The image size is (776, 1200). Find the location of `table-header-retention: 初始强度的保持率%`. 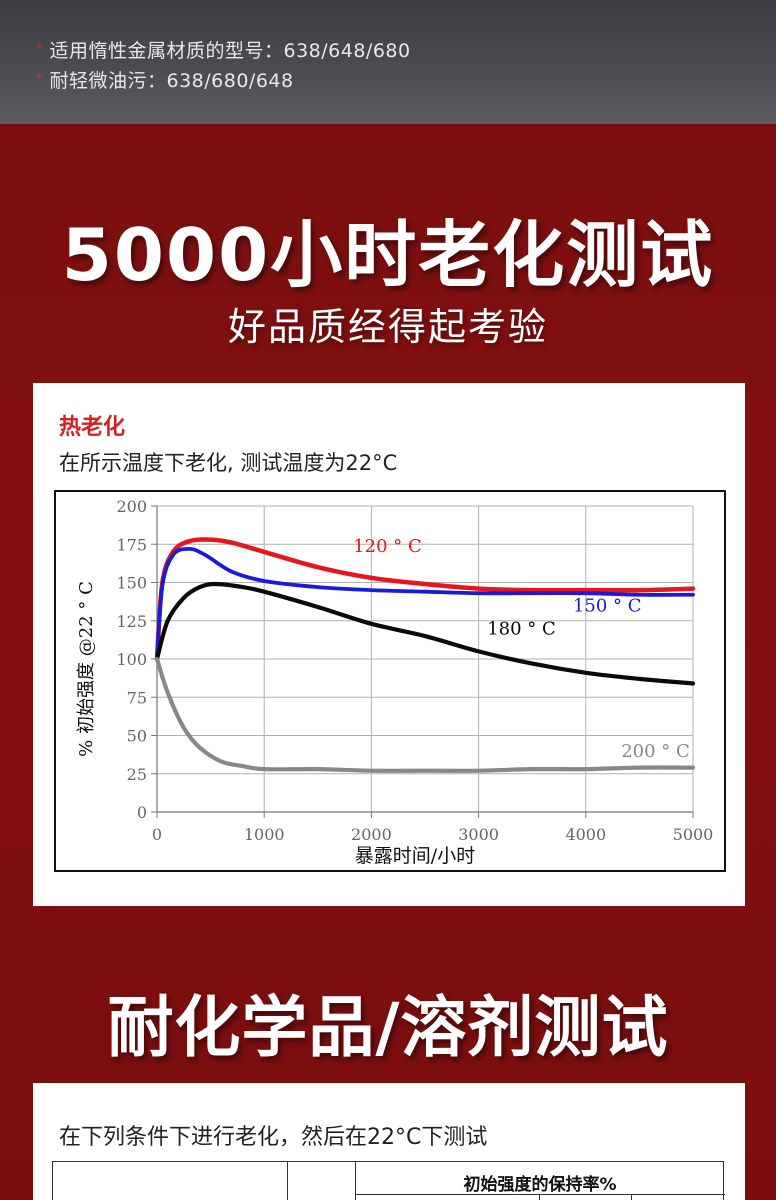

table-header-retention: 初始强度的保持率% is located at coordinates (540, 1185).